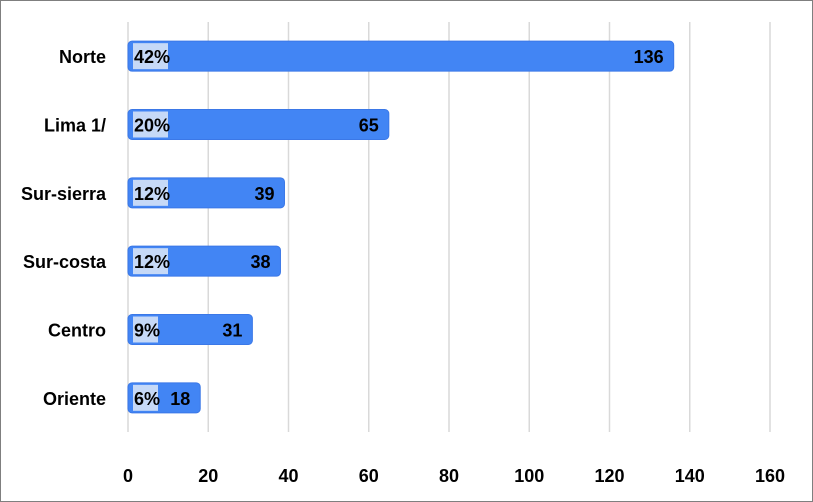 Image resolution: width=813 pixels, height=502 pixels. What do you see at coordinates (74, 399) in the screenshot?
I see `category-label: Oriente` at bounding box center [74, 399].